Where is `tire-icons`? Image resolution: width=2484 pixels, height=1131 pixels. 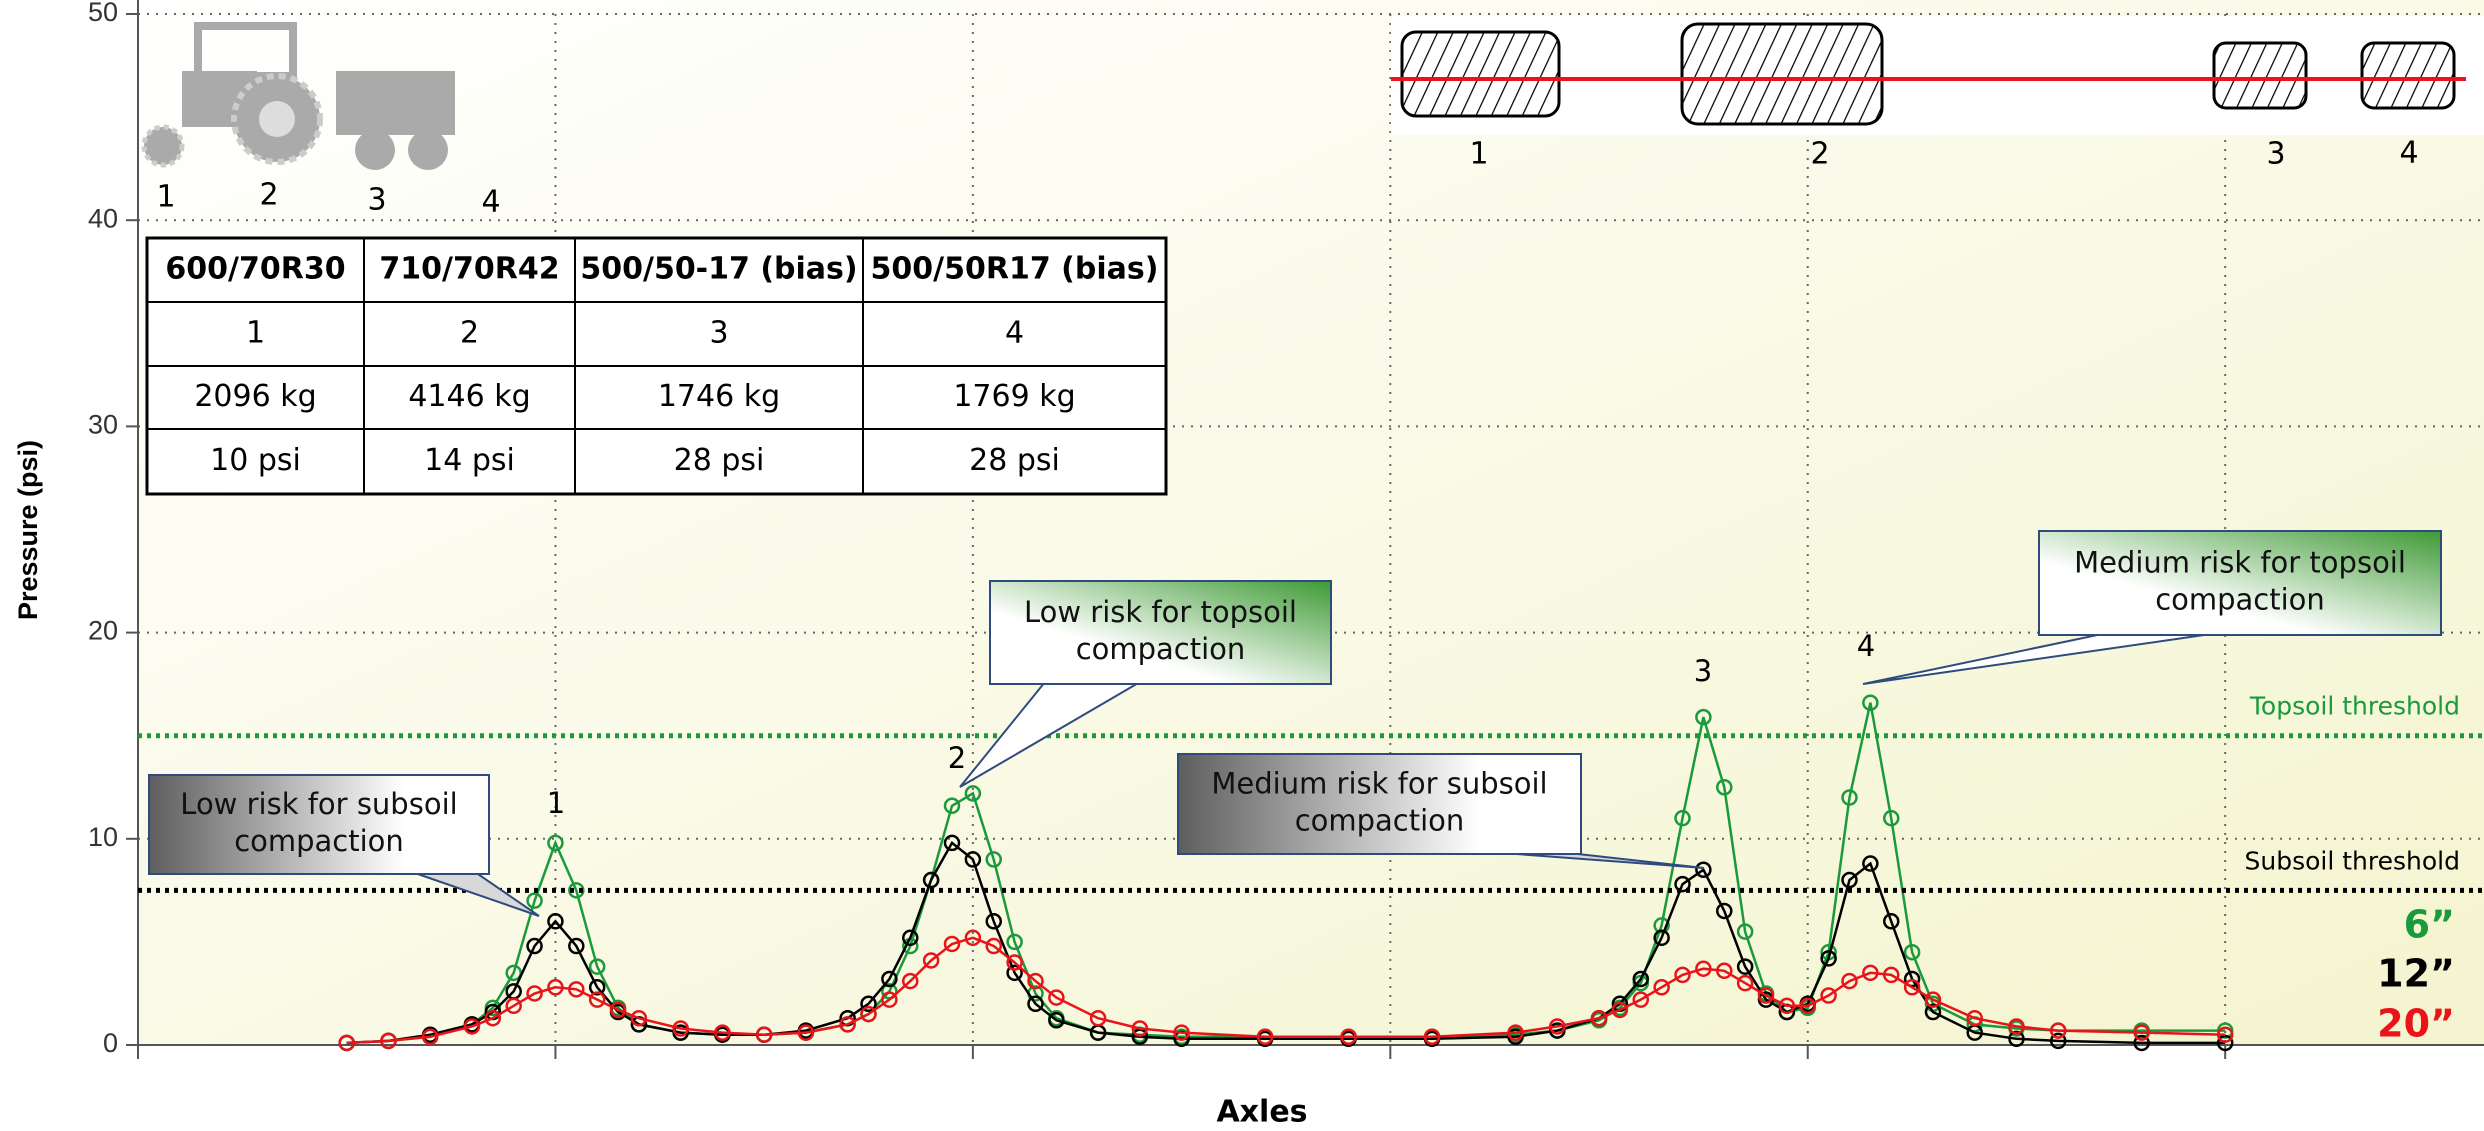
tire-icons is located at coordinates (1928, 74).